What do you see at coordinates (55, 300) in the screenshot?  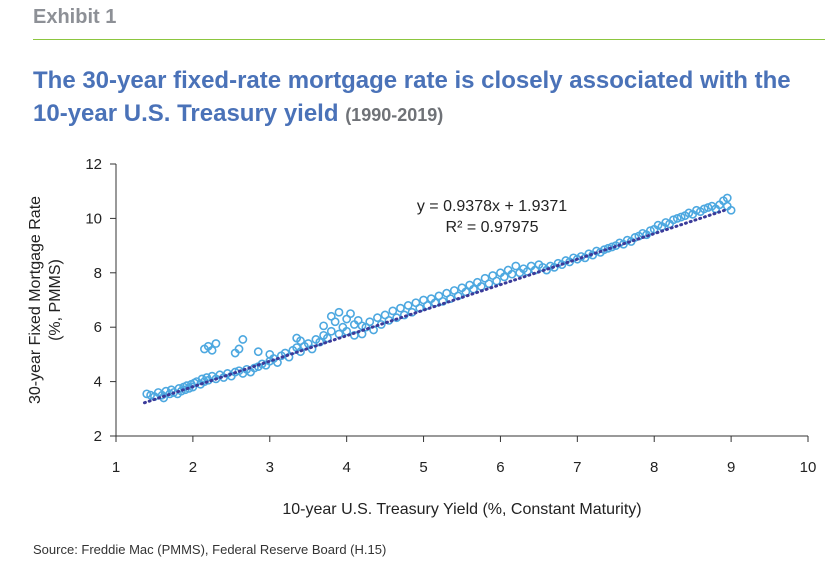 I see `y-axis-label-line2: (%, PMMS)` at bounding box center [55, 300].